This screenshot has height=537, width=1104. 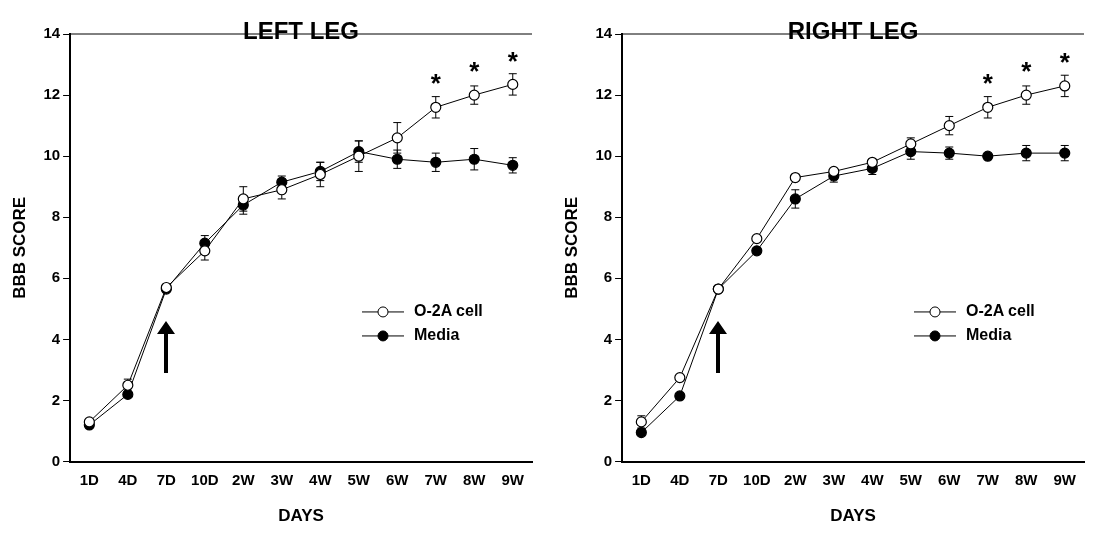 What do you see at coordinates (853, 30) in the screenshot?
I see `chart-title: RIGHT LEG` at bounding box center [853, 30].